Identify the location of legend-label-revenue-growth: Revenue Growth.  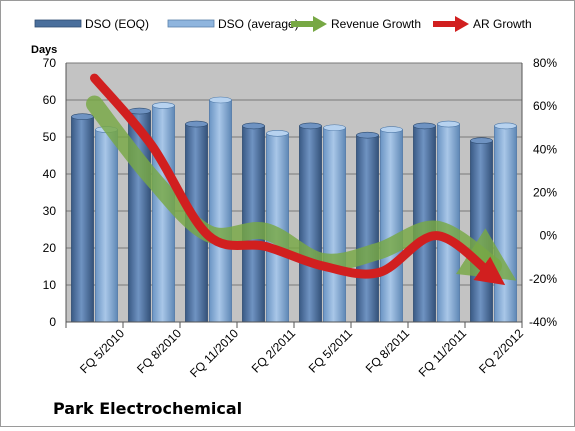
(376, 24).